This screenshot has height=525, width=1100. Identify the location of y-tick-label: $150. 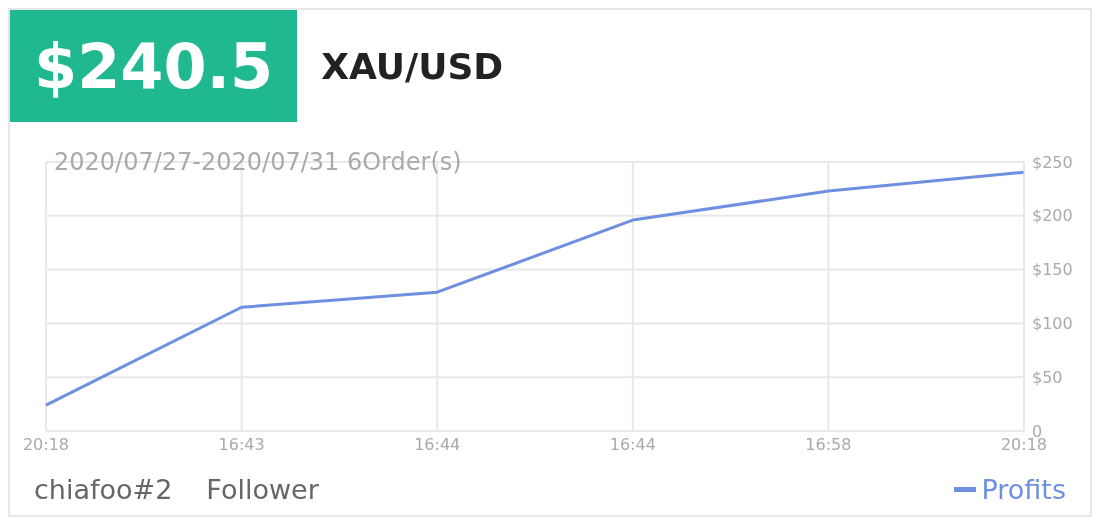
(1052, 270).